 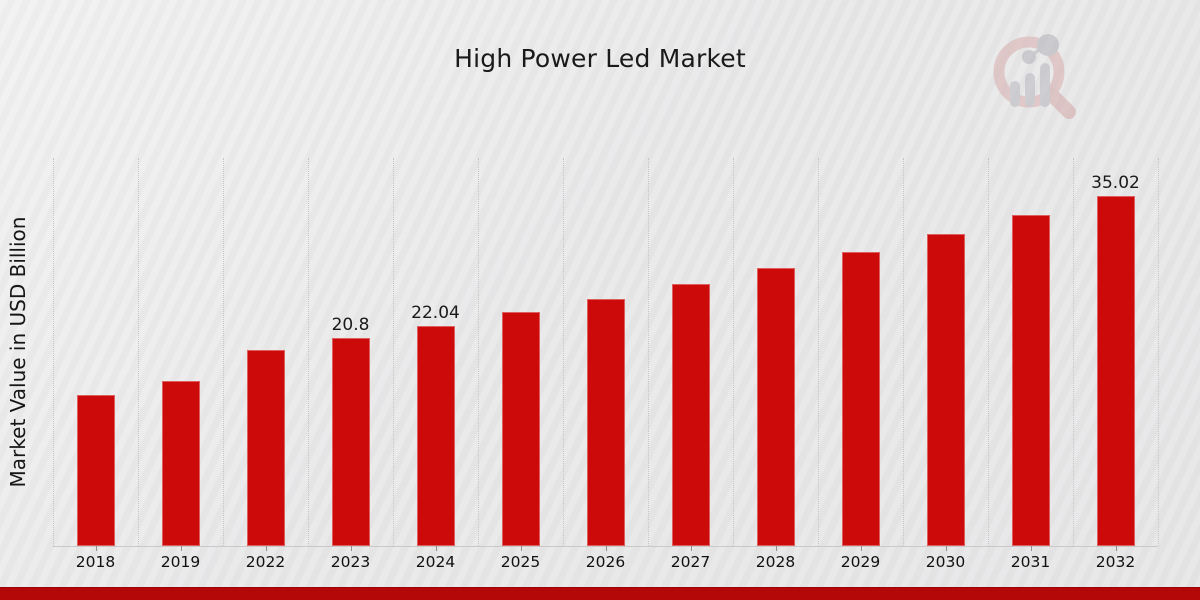 I want to click on x-tick-label-2023: 2023, so click(x=350, y=562).